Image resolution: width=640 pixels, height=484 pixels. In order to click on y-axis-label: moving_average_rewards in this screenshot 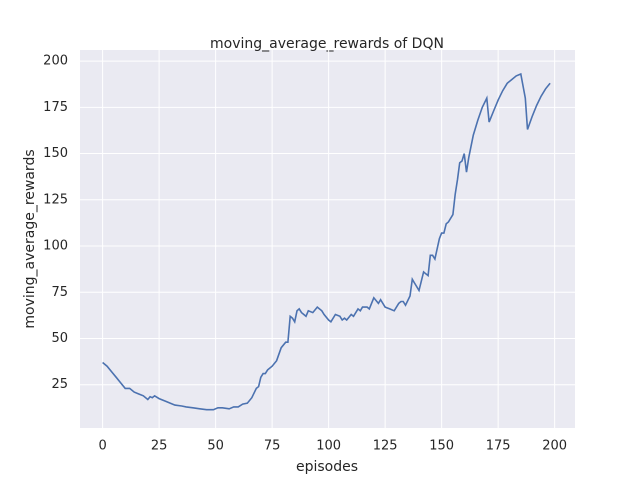, I will do `click(30, 238)`.